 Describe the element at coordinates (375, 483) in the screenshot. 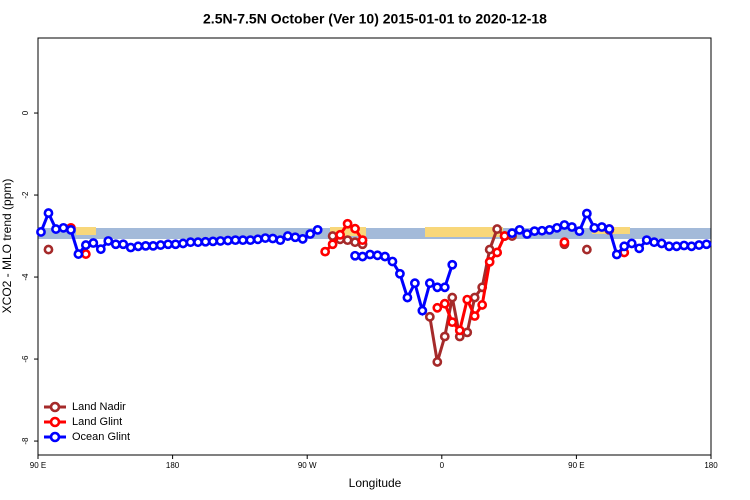

I see `x-axis-label: Longitude` at that location.